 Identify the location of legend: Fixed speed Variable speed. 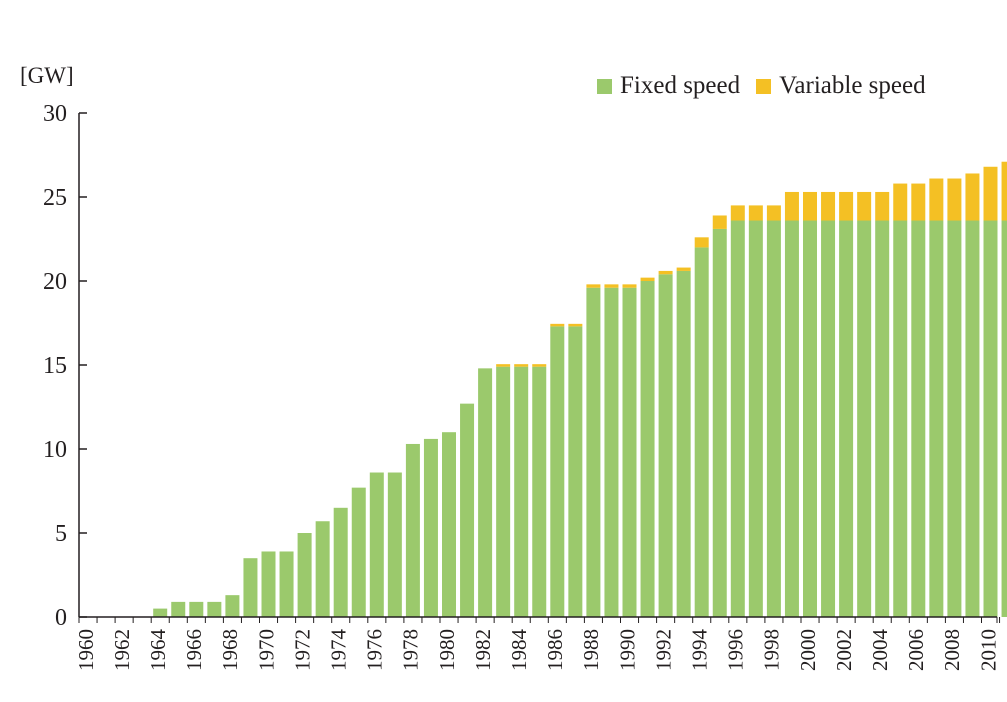
(761, 86).